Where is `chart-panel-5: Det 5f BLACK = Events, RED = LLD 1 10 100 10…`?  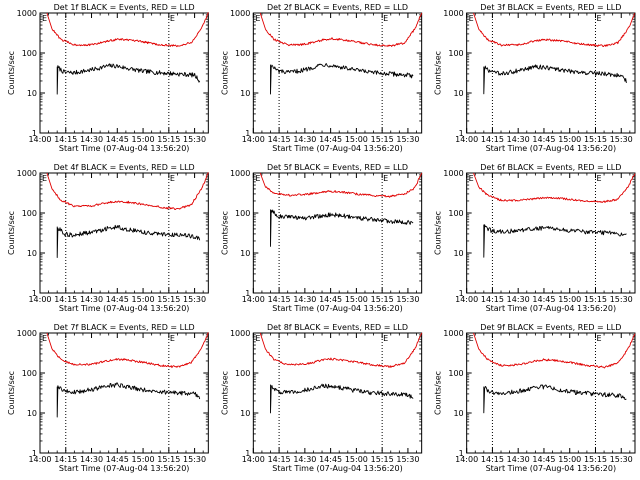 chart-panel-5: Det 5f BLACK = Events, RED = LLD 1 10 100 10… is located at coordinates (321, 238).